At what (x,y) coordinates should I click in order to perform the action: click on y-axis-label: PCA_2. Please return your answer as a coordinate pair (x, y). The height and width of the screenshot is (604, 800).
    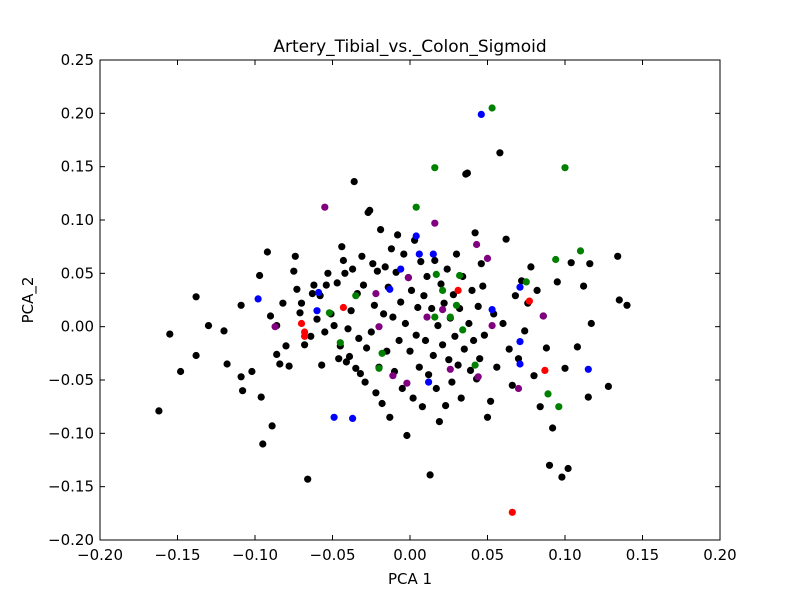
    Looking at the image, I should click on (28, 300).